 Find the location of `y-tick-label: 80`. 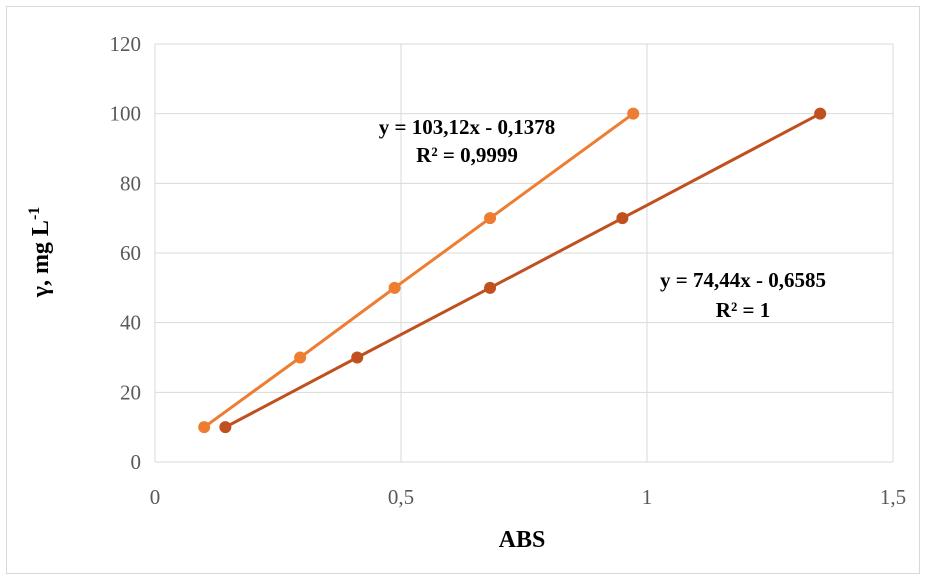

y-tick-label: 80 is located at coordinates (130, 183).